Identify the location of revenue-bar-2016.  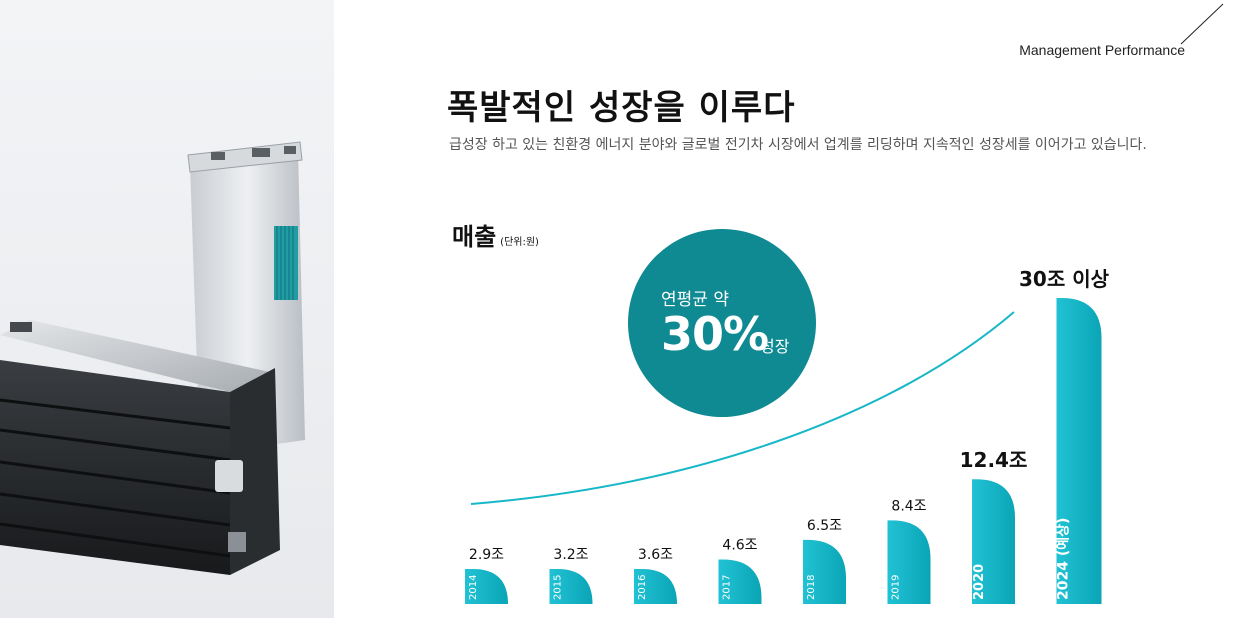
(655, 586).